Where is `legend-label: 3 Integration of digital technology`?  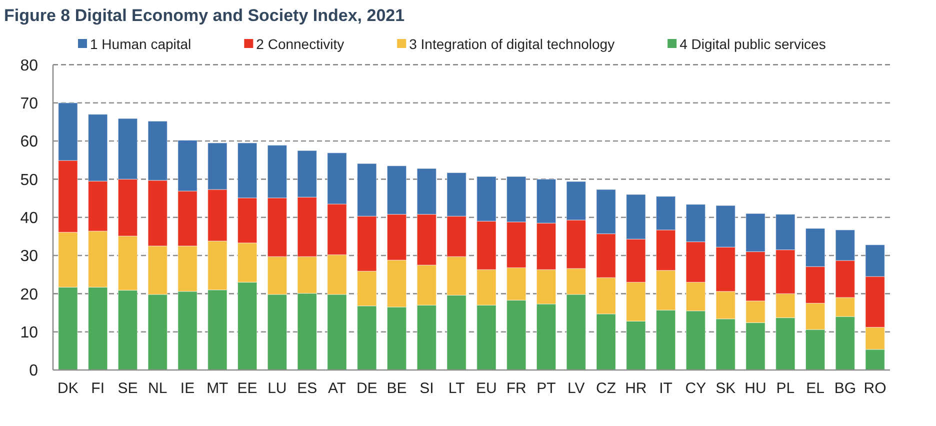
legend-label: 3 Integration of digital technology is located at coordinates (512, 44).